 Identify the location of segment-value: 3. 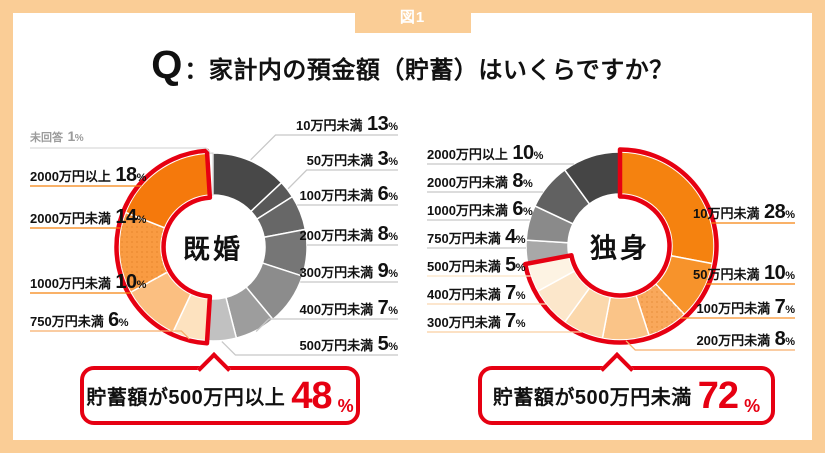
(383, 159).